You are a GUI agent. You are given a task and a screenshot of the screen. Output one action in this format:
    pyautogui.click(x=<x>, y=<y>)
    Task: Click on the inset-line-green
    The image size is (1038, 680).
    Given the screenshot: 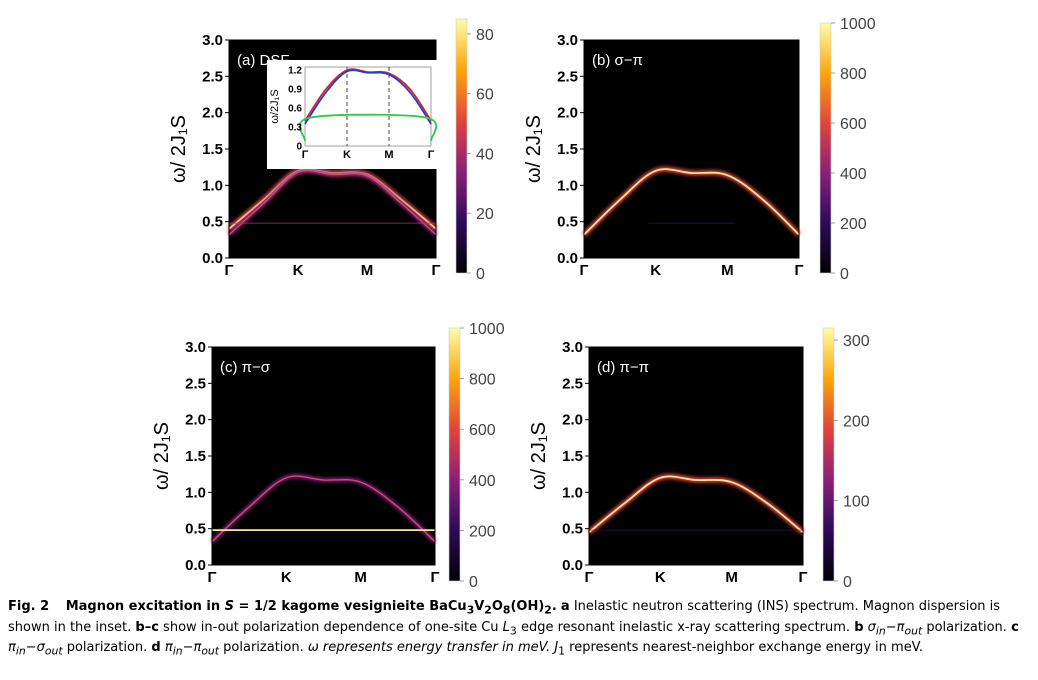 What is the action you would take?
    pyautogui.click(x=368, y=127)
    